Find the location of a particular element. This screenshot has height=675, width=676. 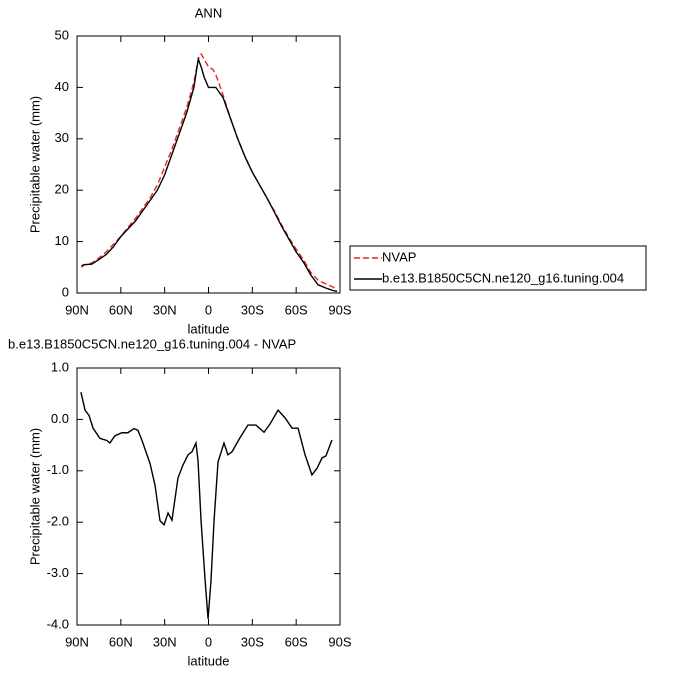

y-tick-label: 50 is located at coordinates (62, 34).